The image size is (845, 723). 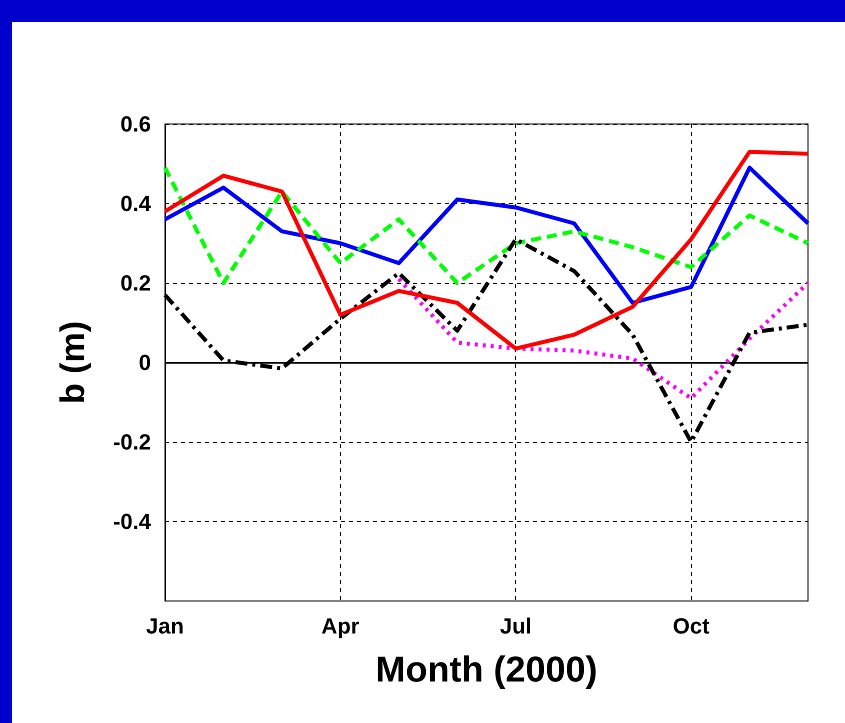 What do you see at coordinates (603, 338) in the screenshot?
I see `line-series` at bounding box center [603, 338].